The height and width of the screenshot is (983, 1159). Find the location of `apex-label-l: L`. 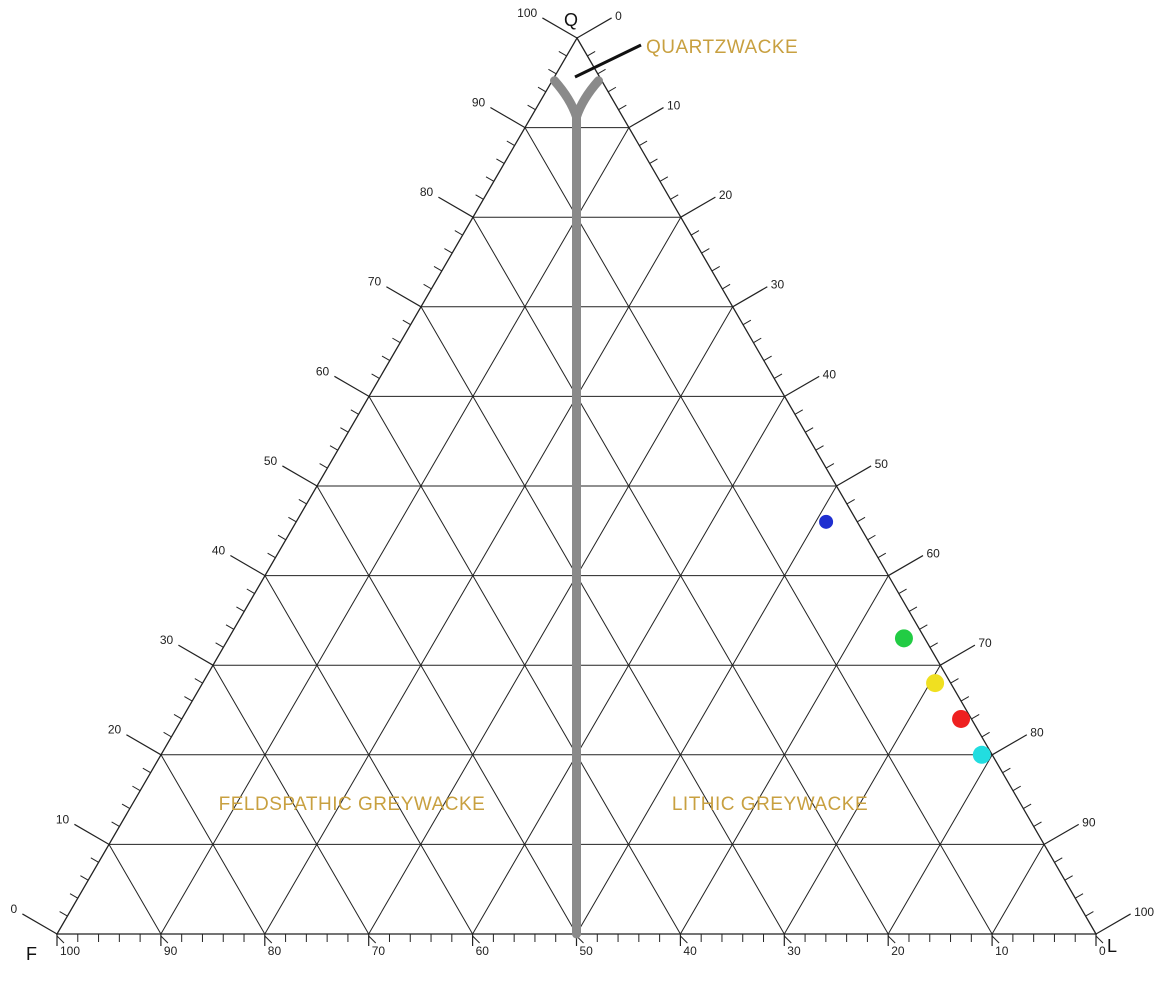

apex-label-l: L is located at coordinates (1112, 946).